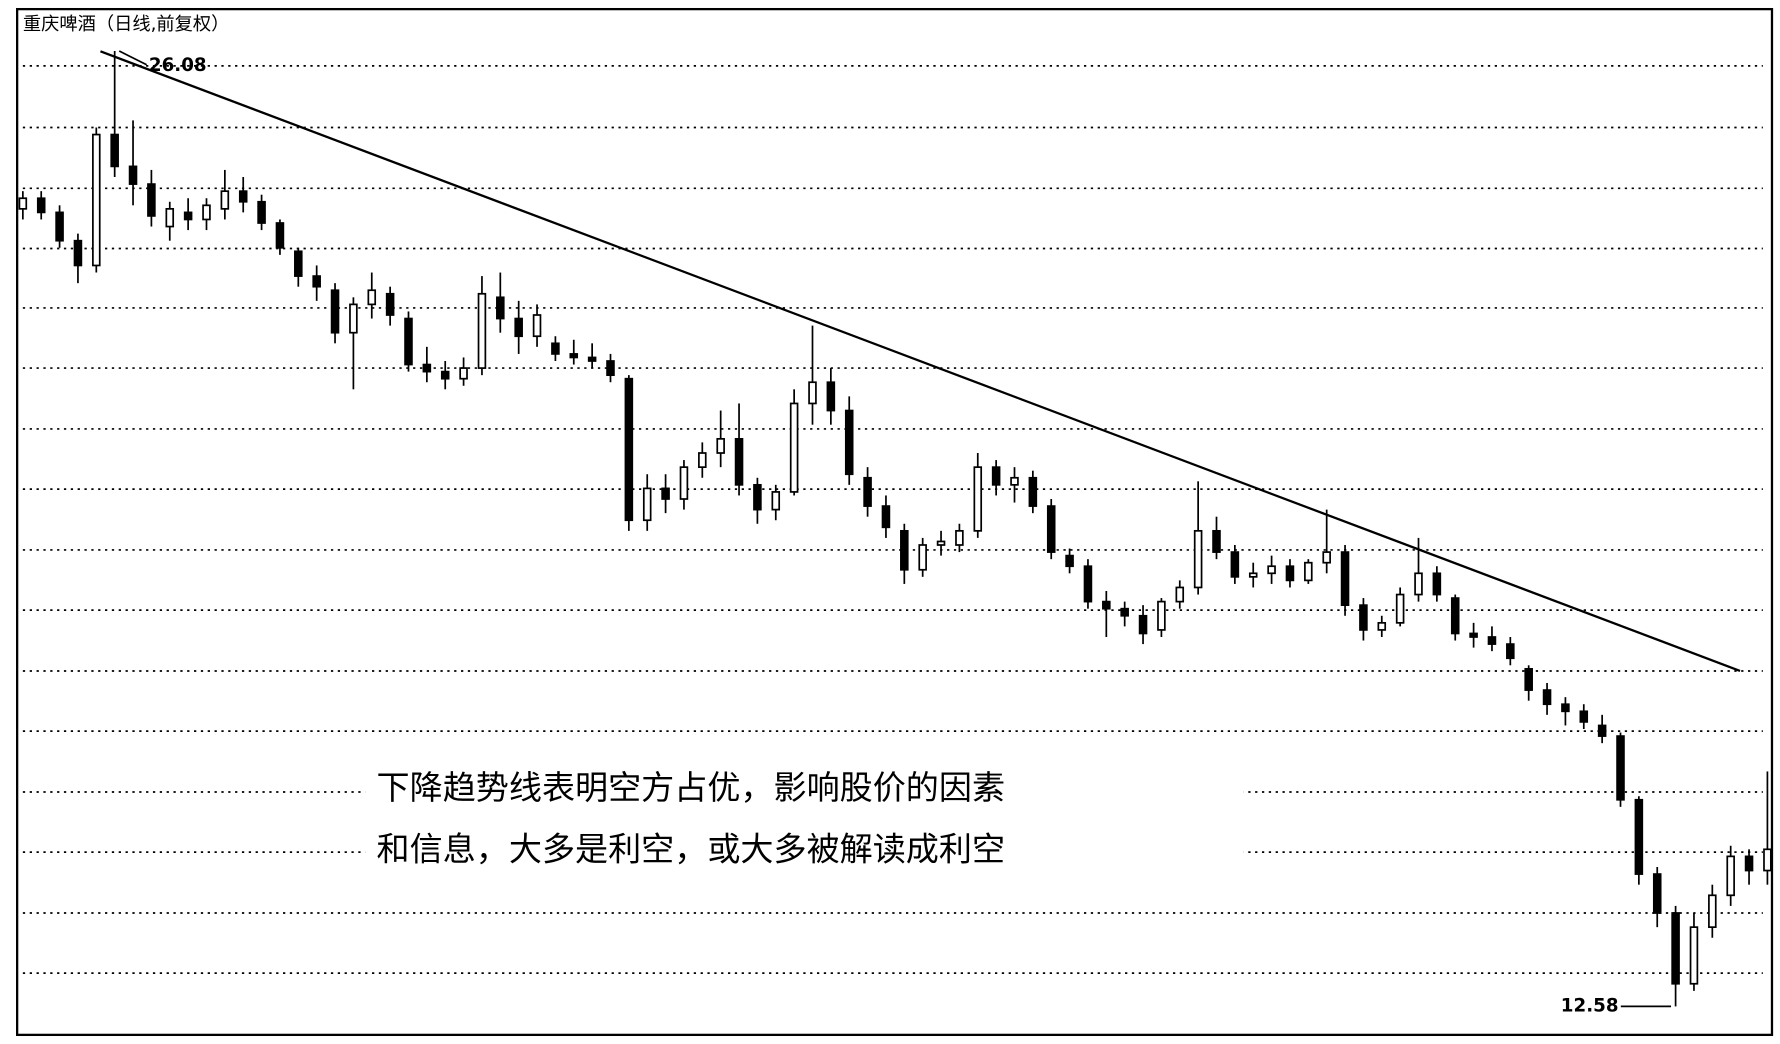 Image resolution: width=1780 pixels, height=1044 pixels. What do you see at coordinates (691, 787) in the screenshot?
I see `annotation-line: 下降趋势线表明空方占优，影响股价的因素` at bounding box center [691, 787].